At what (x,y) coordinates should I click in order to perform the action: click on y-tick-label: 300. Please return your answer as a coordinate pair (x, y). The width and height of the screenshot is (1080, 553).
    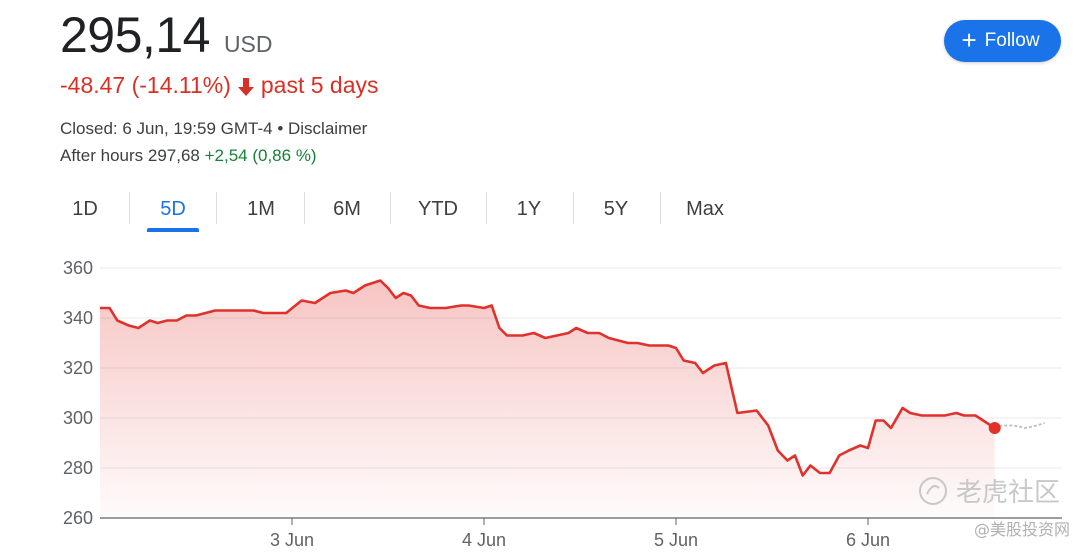
    Looking at the image, I should click on (78, 418).